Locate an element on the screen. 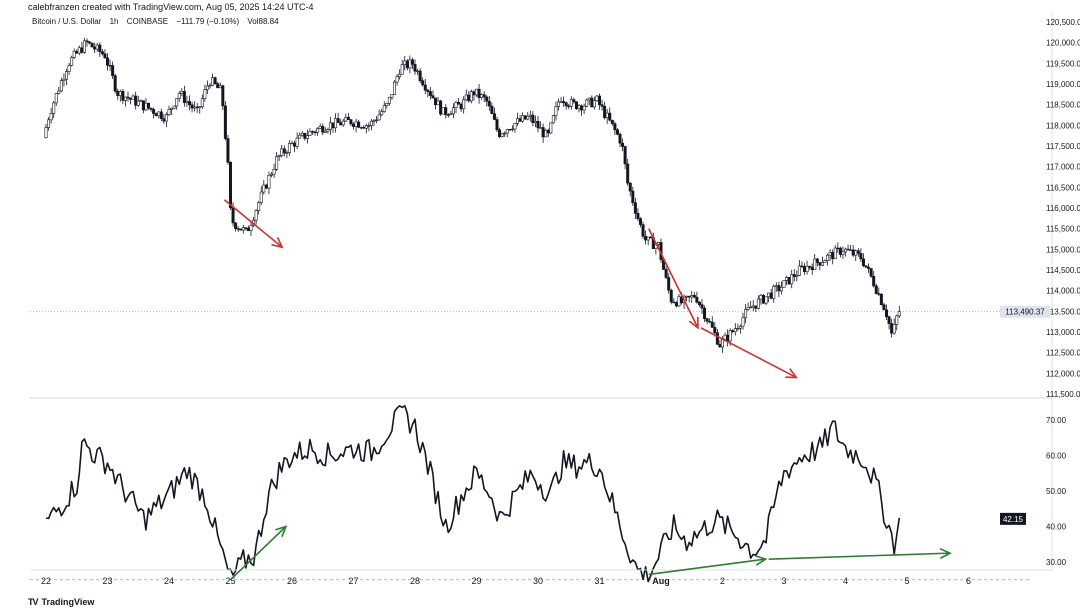 This screenshot has height=610, width=1080. interval-label: 1h is located at coordinates (114, 21).